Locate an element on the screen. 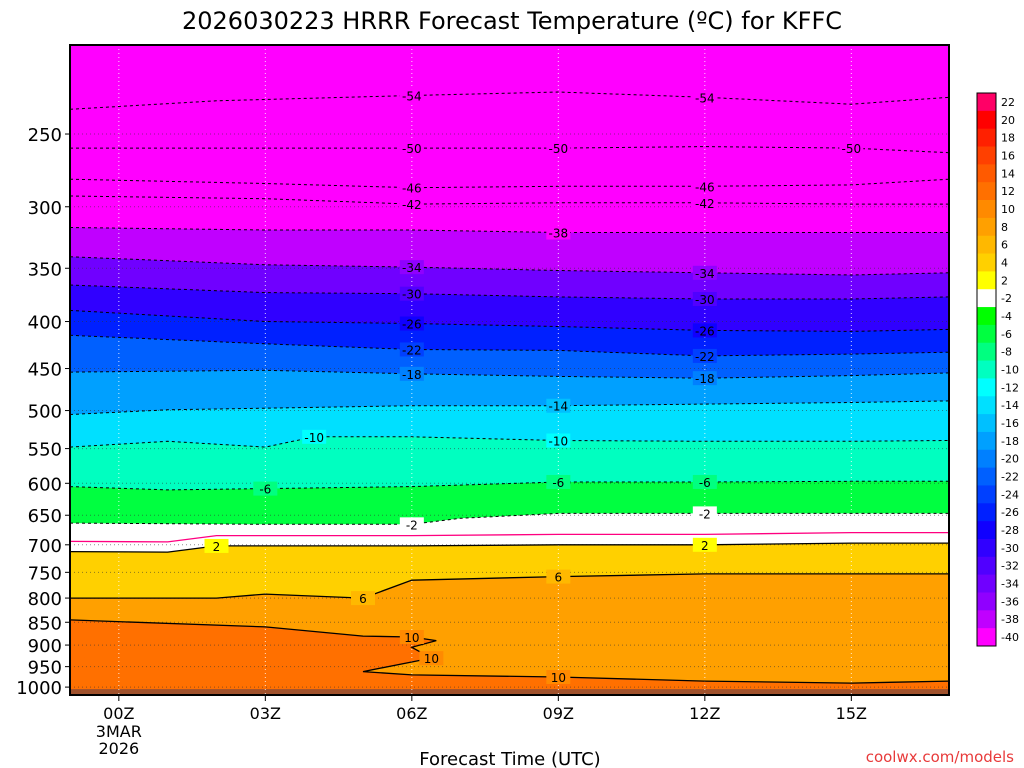 The height and width of the screenshot is (768, 1024). colorbar-label: -22 is located at coordinates (1010, 477).